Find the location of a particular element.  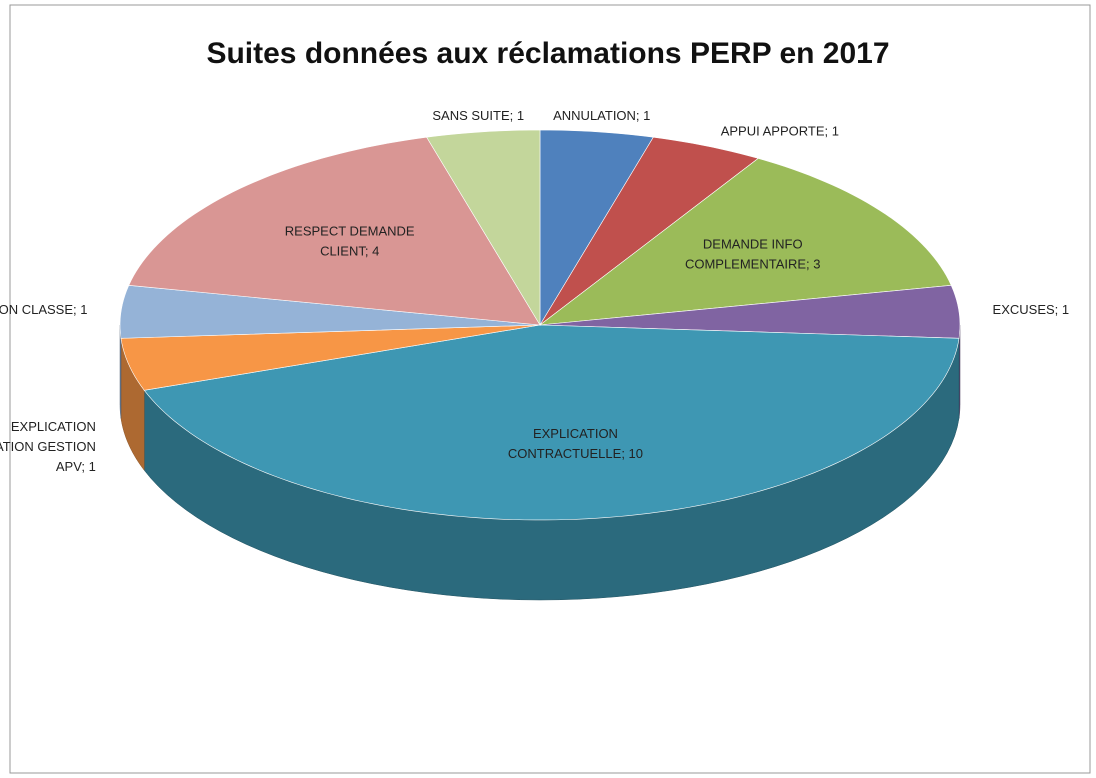

data-label: RESPECT DEMANDE CLIENT; 4 is located at coordinates (350, 241).